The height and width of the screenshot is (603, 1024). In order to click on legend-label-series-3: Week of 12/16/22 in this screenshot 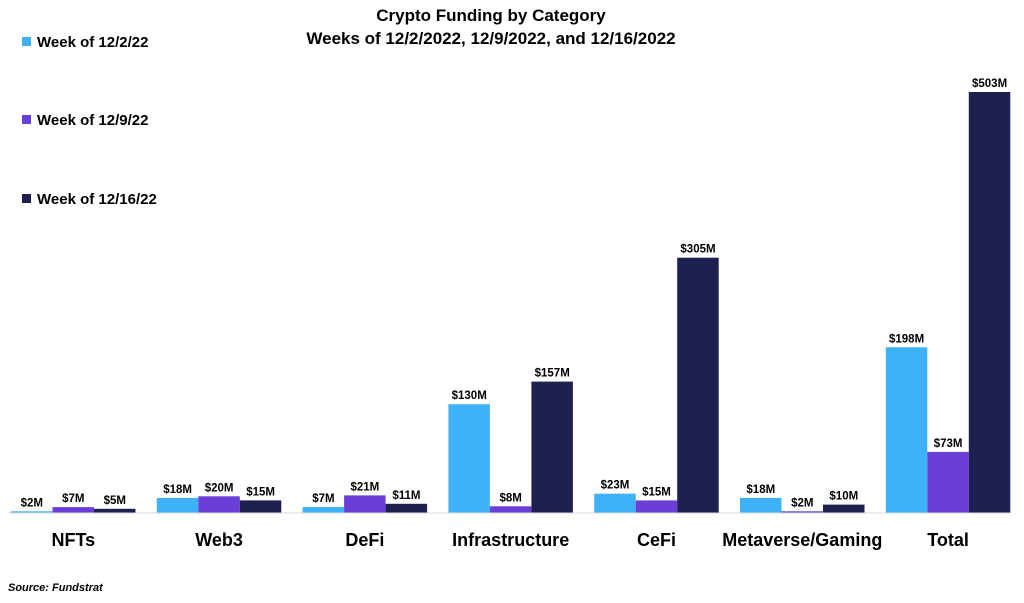, I will do `click(97, 199)`.